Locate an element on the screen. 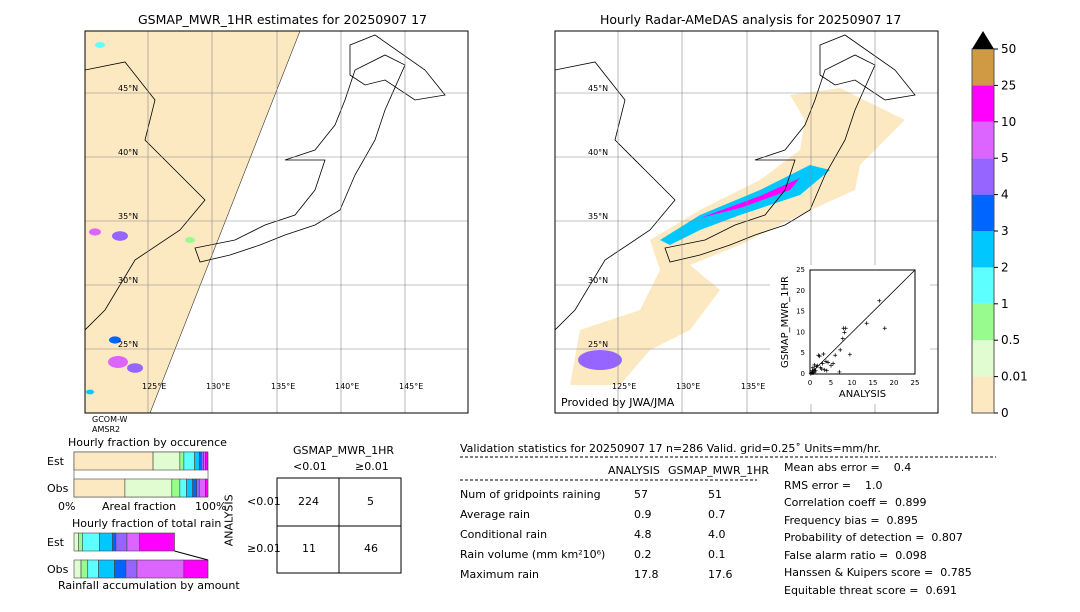  row-label: Num of gridpoints raining is located at coordinates (530, 494).